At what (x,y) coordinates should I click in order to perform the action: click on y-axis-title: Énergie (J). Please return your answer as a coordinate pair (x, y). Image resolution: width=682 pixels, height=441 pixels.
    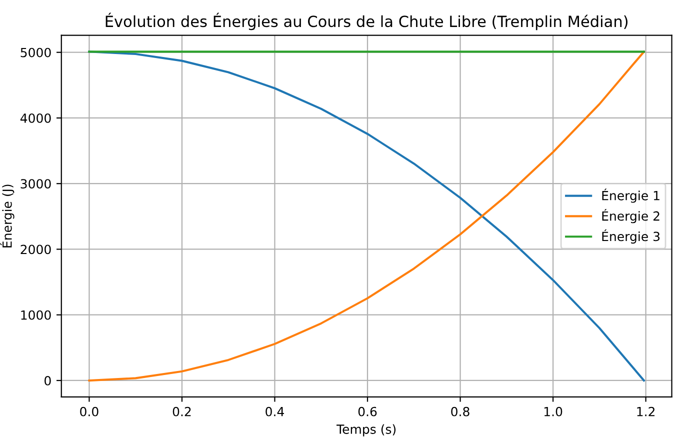
    Looking at the image, I should click on (7, 216).